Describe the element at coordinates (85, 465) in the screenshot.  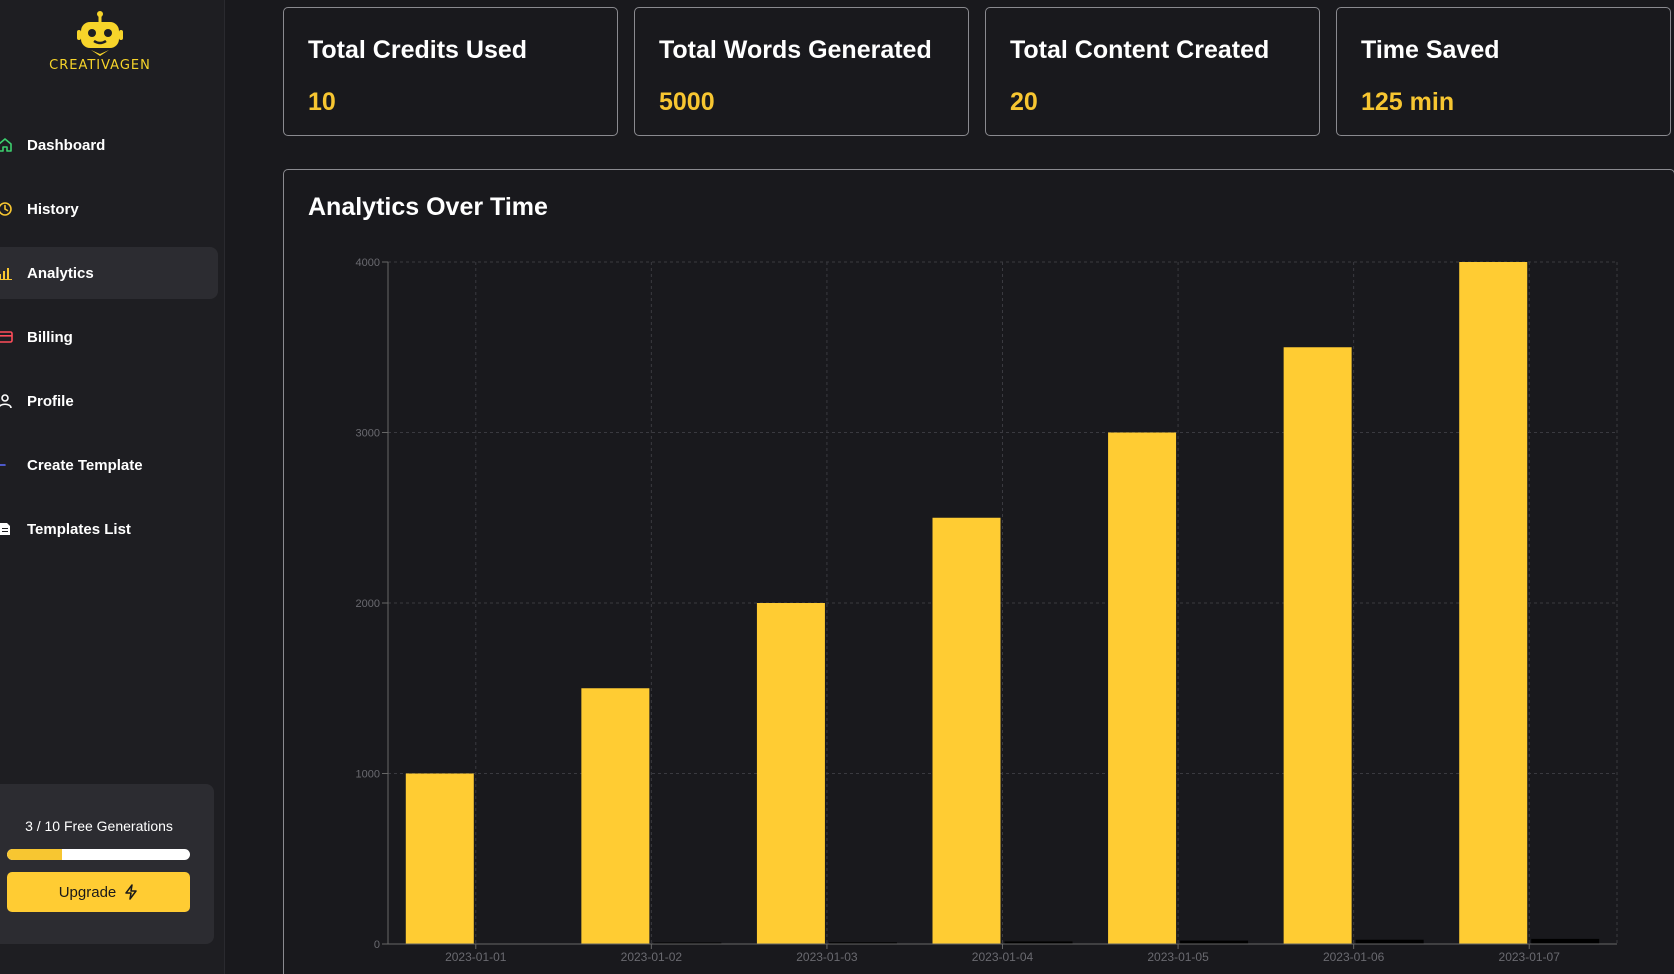
I see `sidebar-item-label: Create Template` at that location.